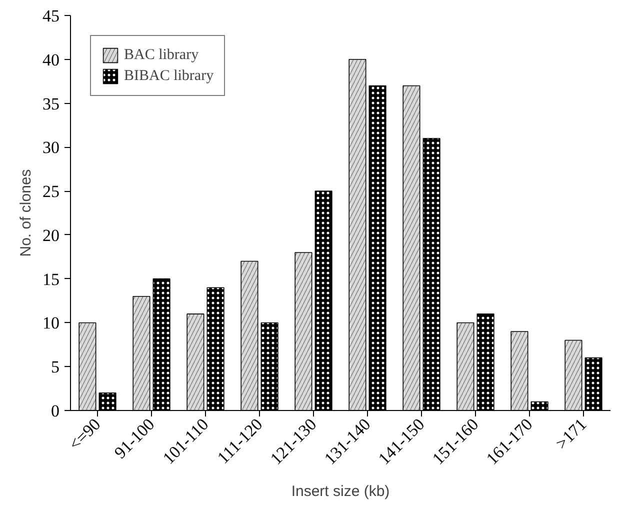 The width and height of the screenshot is (638, 519). Describe the element at coordinates (55, 411) in the screenshot. I see `y-tick-label: 0` at that location.